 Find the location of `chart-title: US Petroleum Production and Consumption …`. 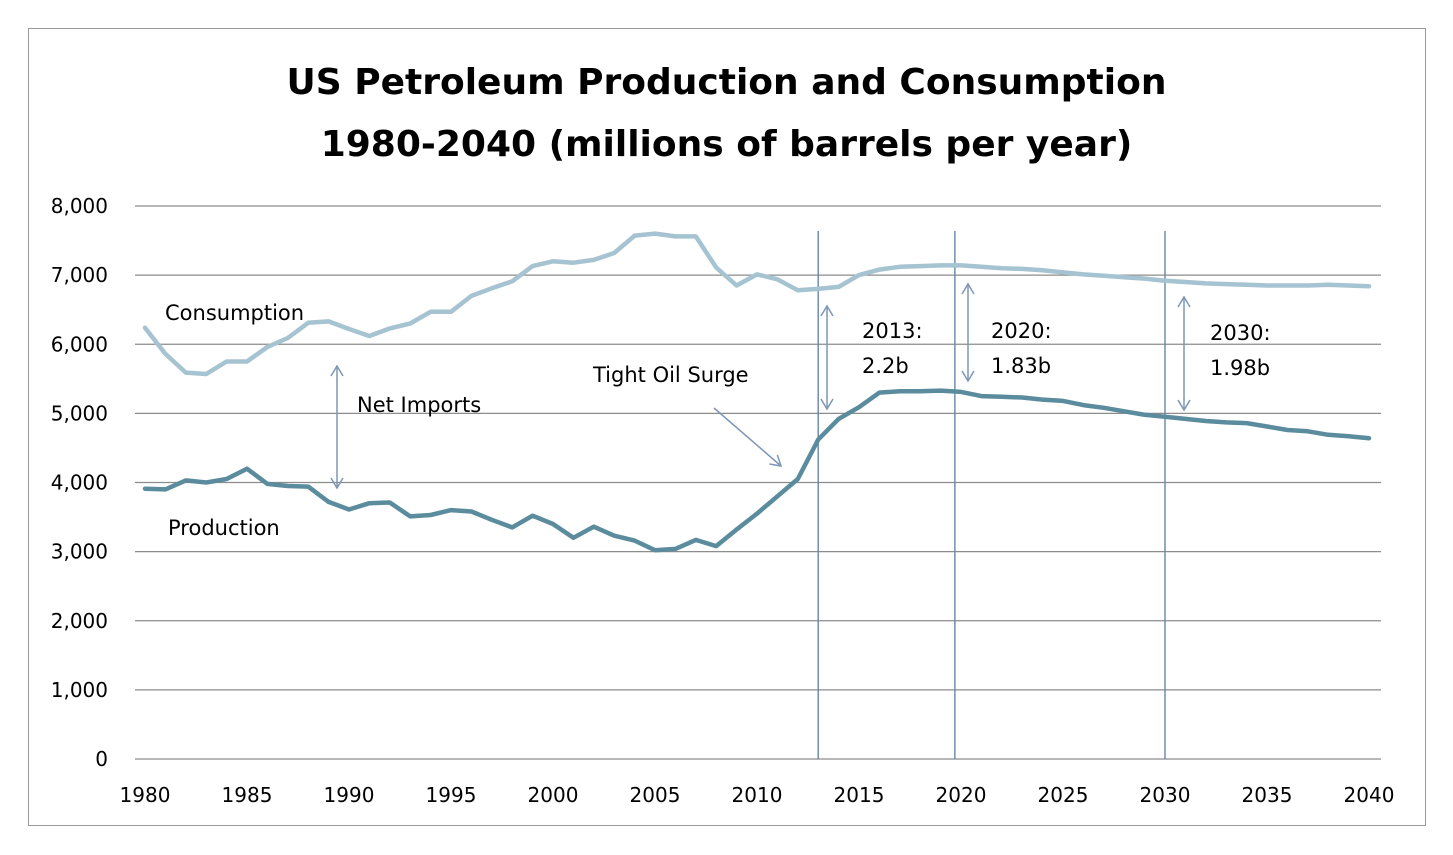

chart-title: US Petroleum Production and Consumption … is located at coordinates (726, 114).